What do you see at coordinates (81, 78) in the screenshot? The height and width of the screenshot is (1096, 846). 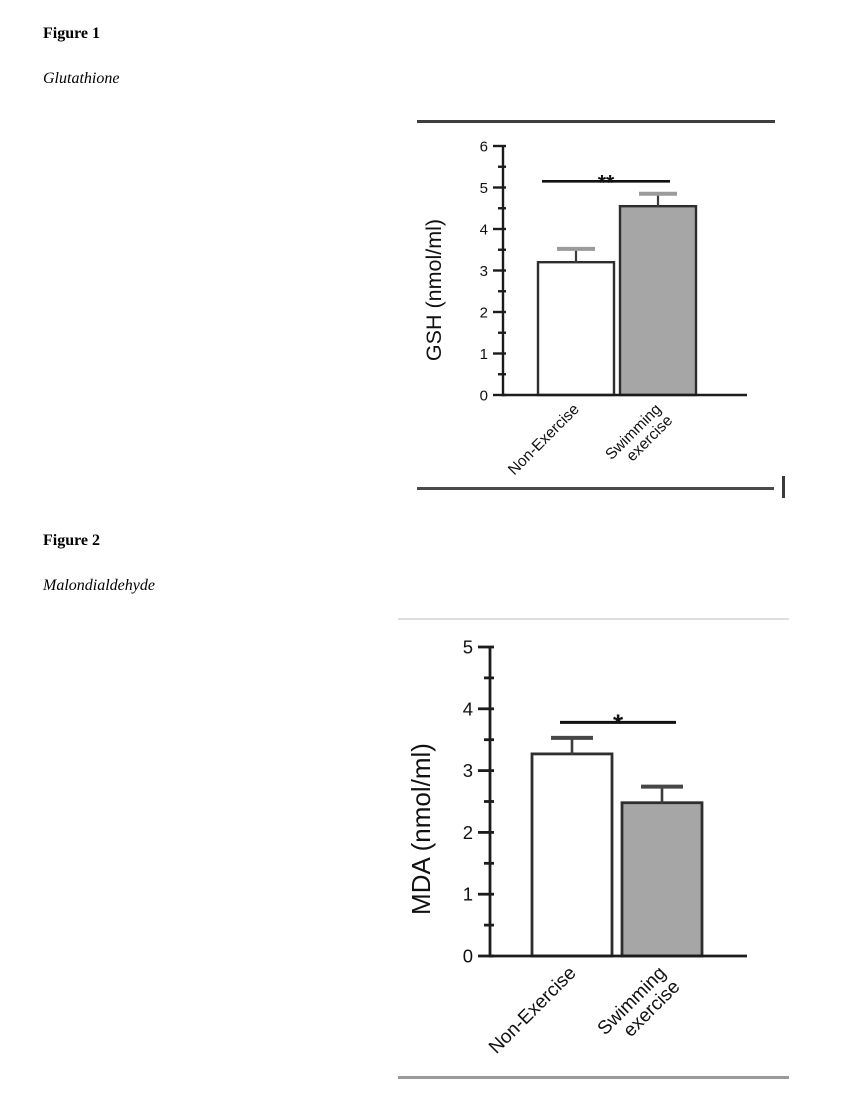 I see `figure-1-caption: Glutathione` at bounding box center [81, 78].